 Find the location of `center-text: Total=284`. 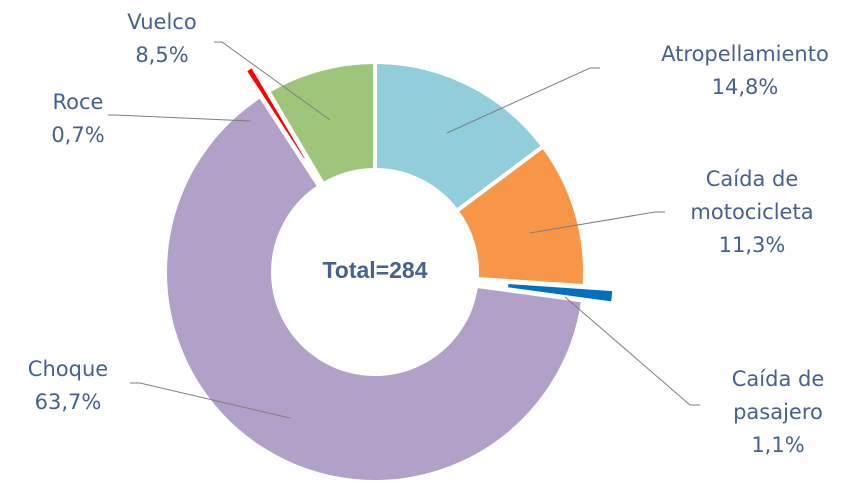

center-text: Total=284 is located at coordinates (374, 270).